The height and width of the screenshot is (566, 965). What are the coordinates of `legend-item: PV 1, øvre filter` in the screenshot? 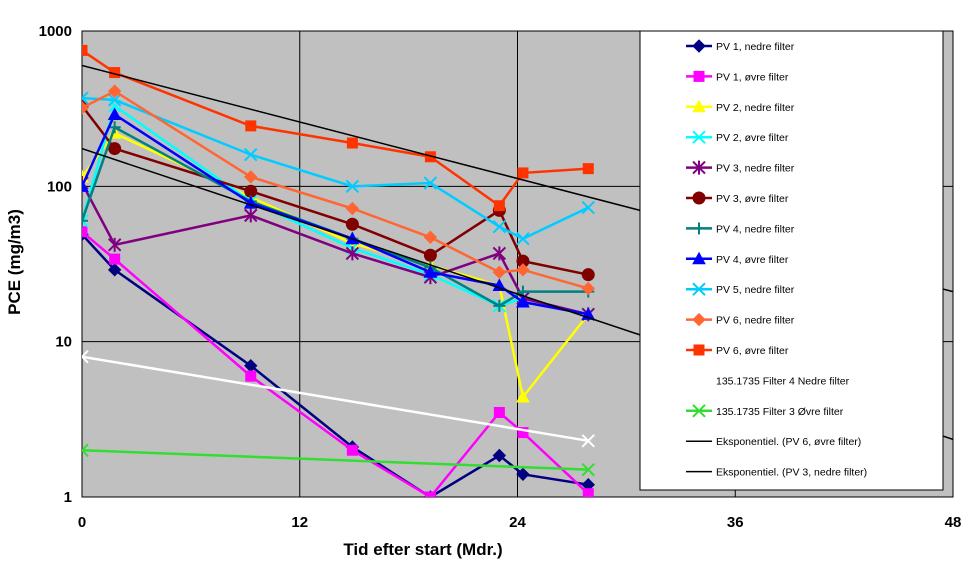 It's located at (737, 76).